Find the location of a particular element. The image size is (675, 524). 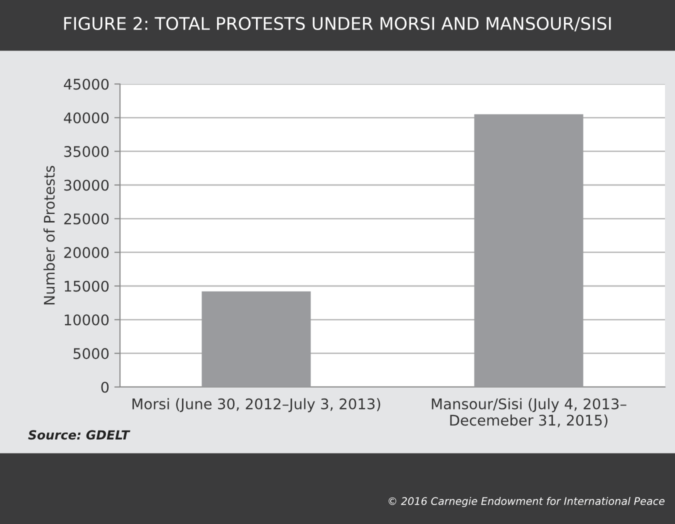

y-tick-label: 15000 is located at coordinates (86, 286).